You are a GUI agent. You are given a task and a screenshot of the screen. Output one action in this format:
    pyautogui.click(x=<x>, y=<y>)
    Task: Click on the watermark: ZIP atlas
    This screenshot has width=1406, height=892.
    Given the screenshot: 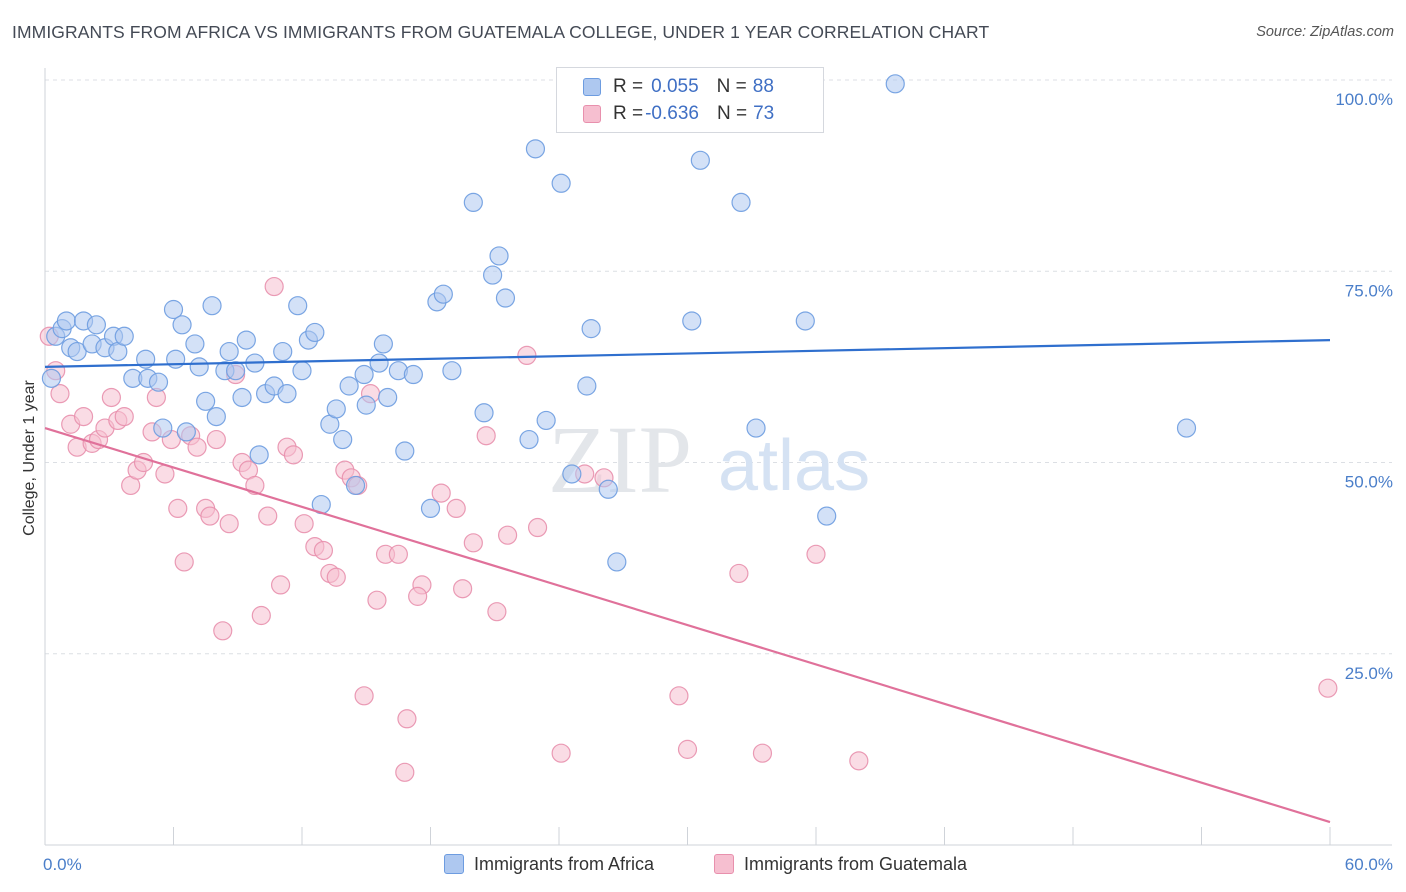 What is the action you would take?
    pyautogui.click(x=709, y=459)
    